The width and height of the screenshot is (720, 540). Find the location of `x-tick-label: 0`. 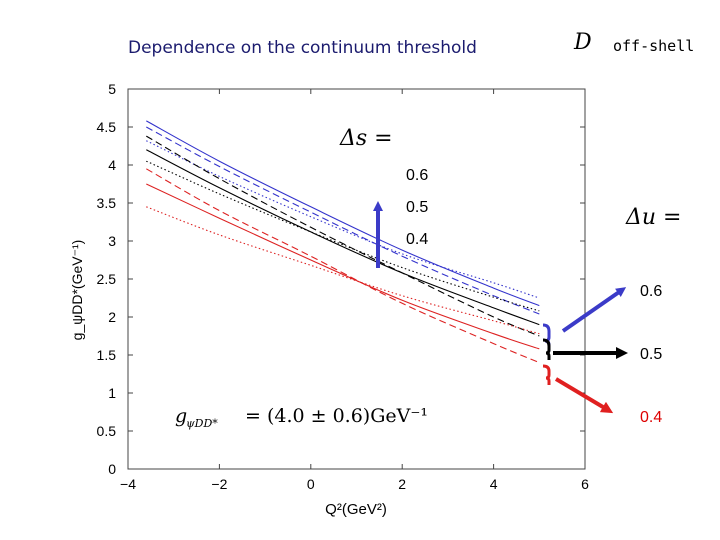

x-tick-label: 0 is located at coordinates (311, 484).